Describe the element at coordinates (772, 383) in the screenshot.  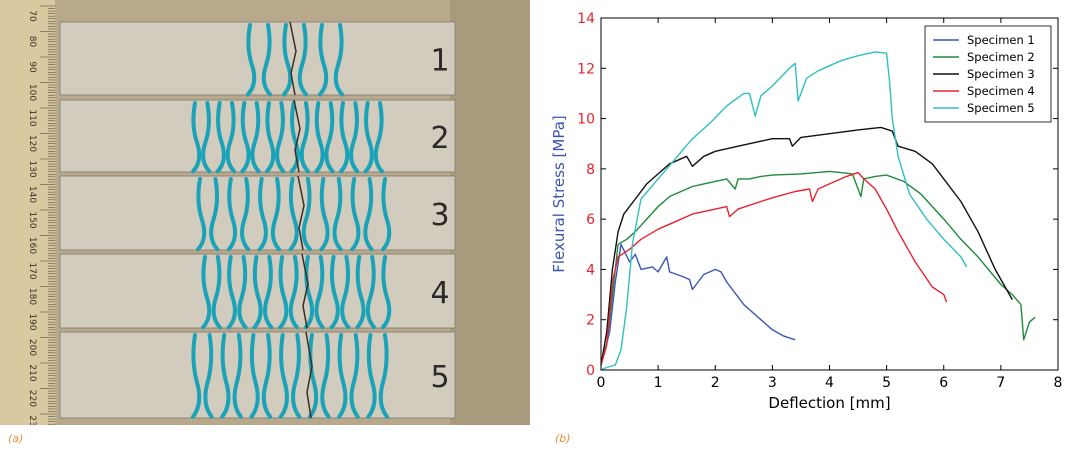
I see `x-tick-label: 3` at that location.